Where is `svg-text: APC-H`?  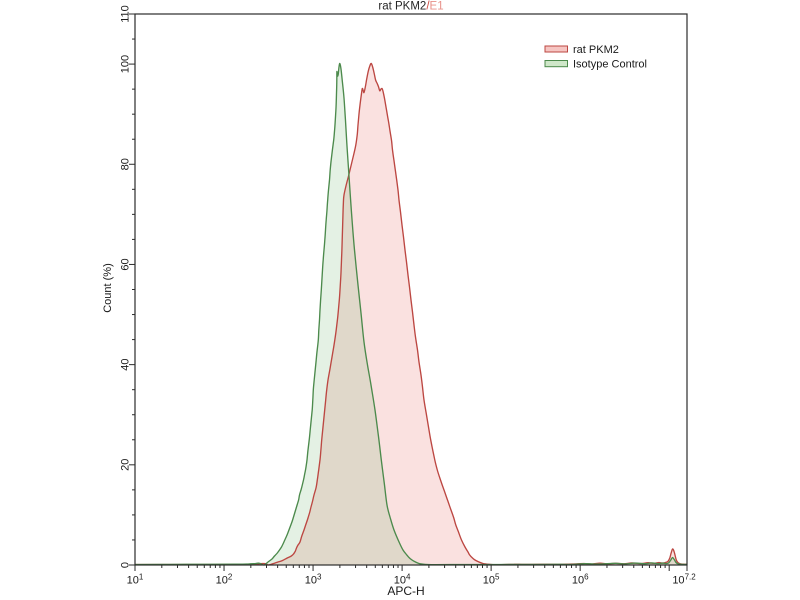 svg-text: APC-H is located at coordinates (405, 591).